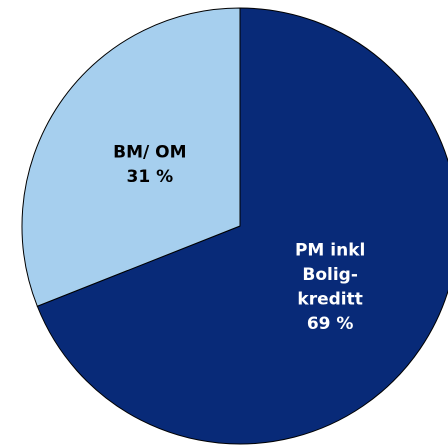 The height and width of the screenshot is (445, 448). I want to click on slice-label-line: PM inkl, so click(330, 251).